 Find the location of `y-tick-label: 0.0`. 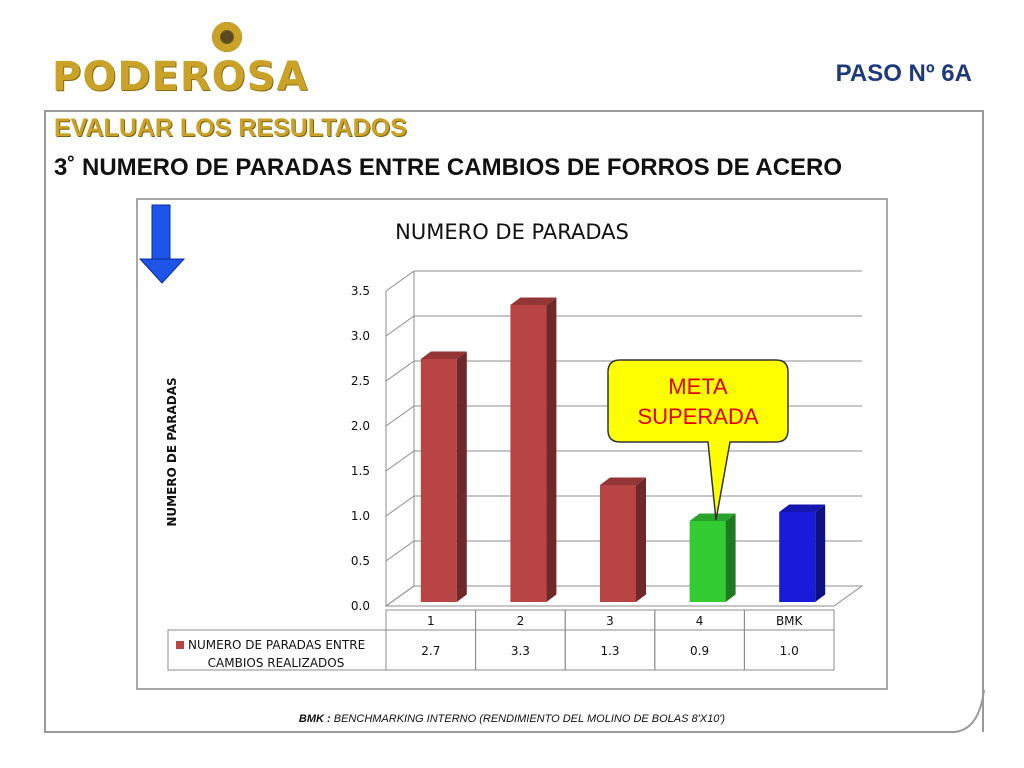

y-tick-label: 0.0 is located at coordinates (360, 606).